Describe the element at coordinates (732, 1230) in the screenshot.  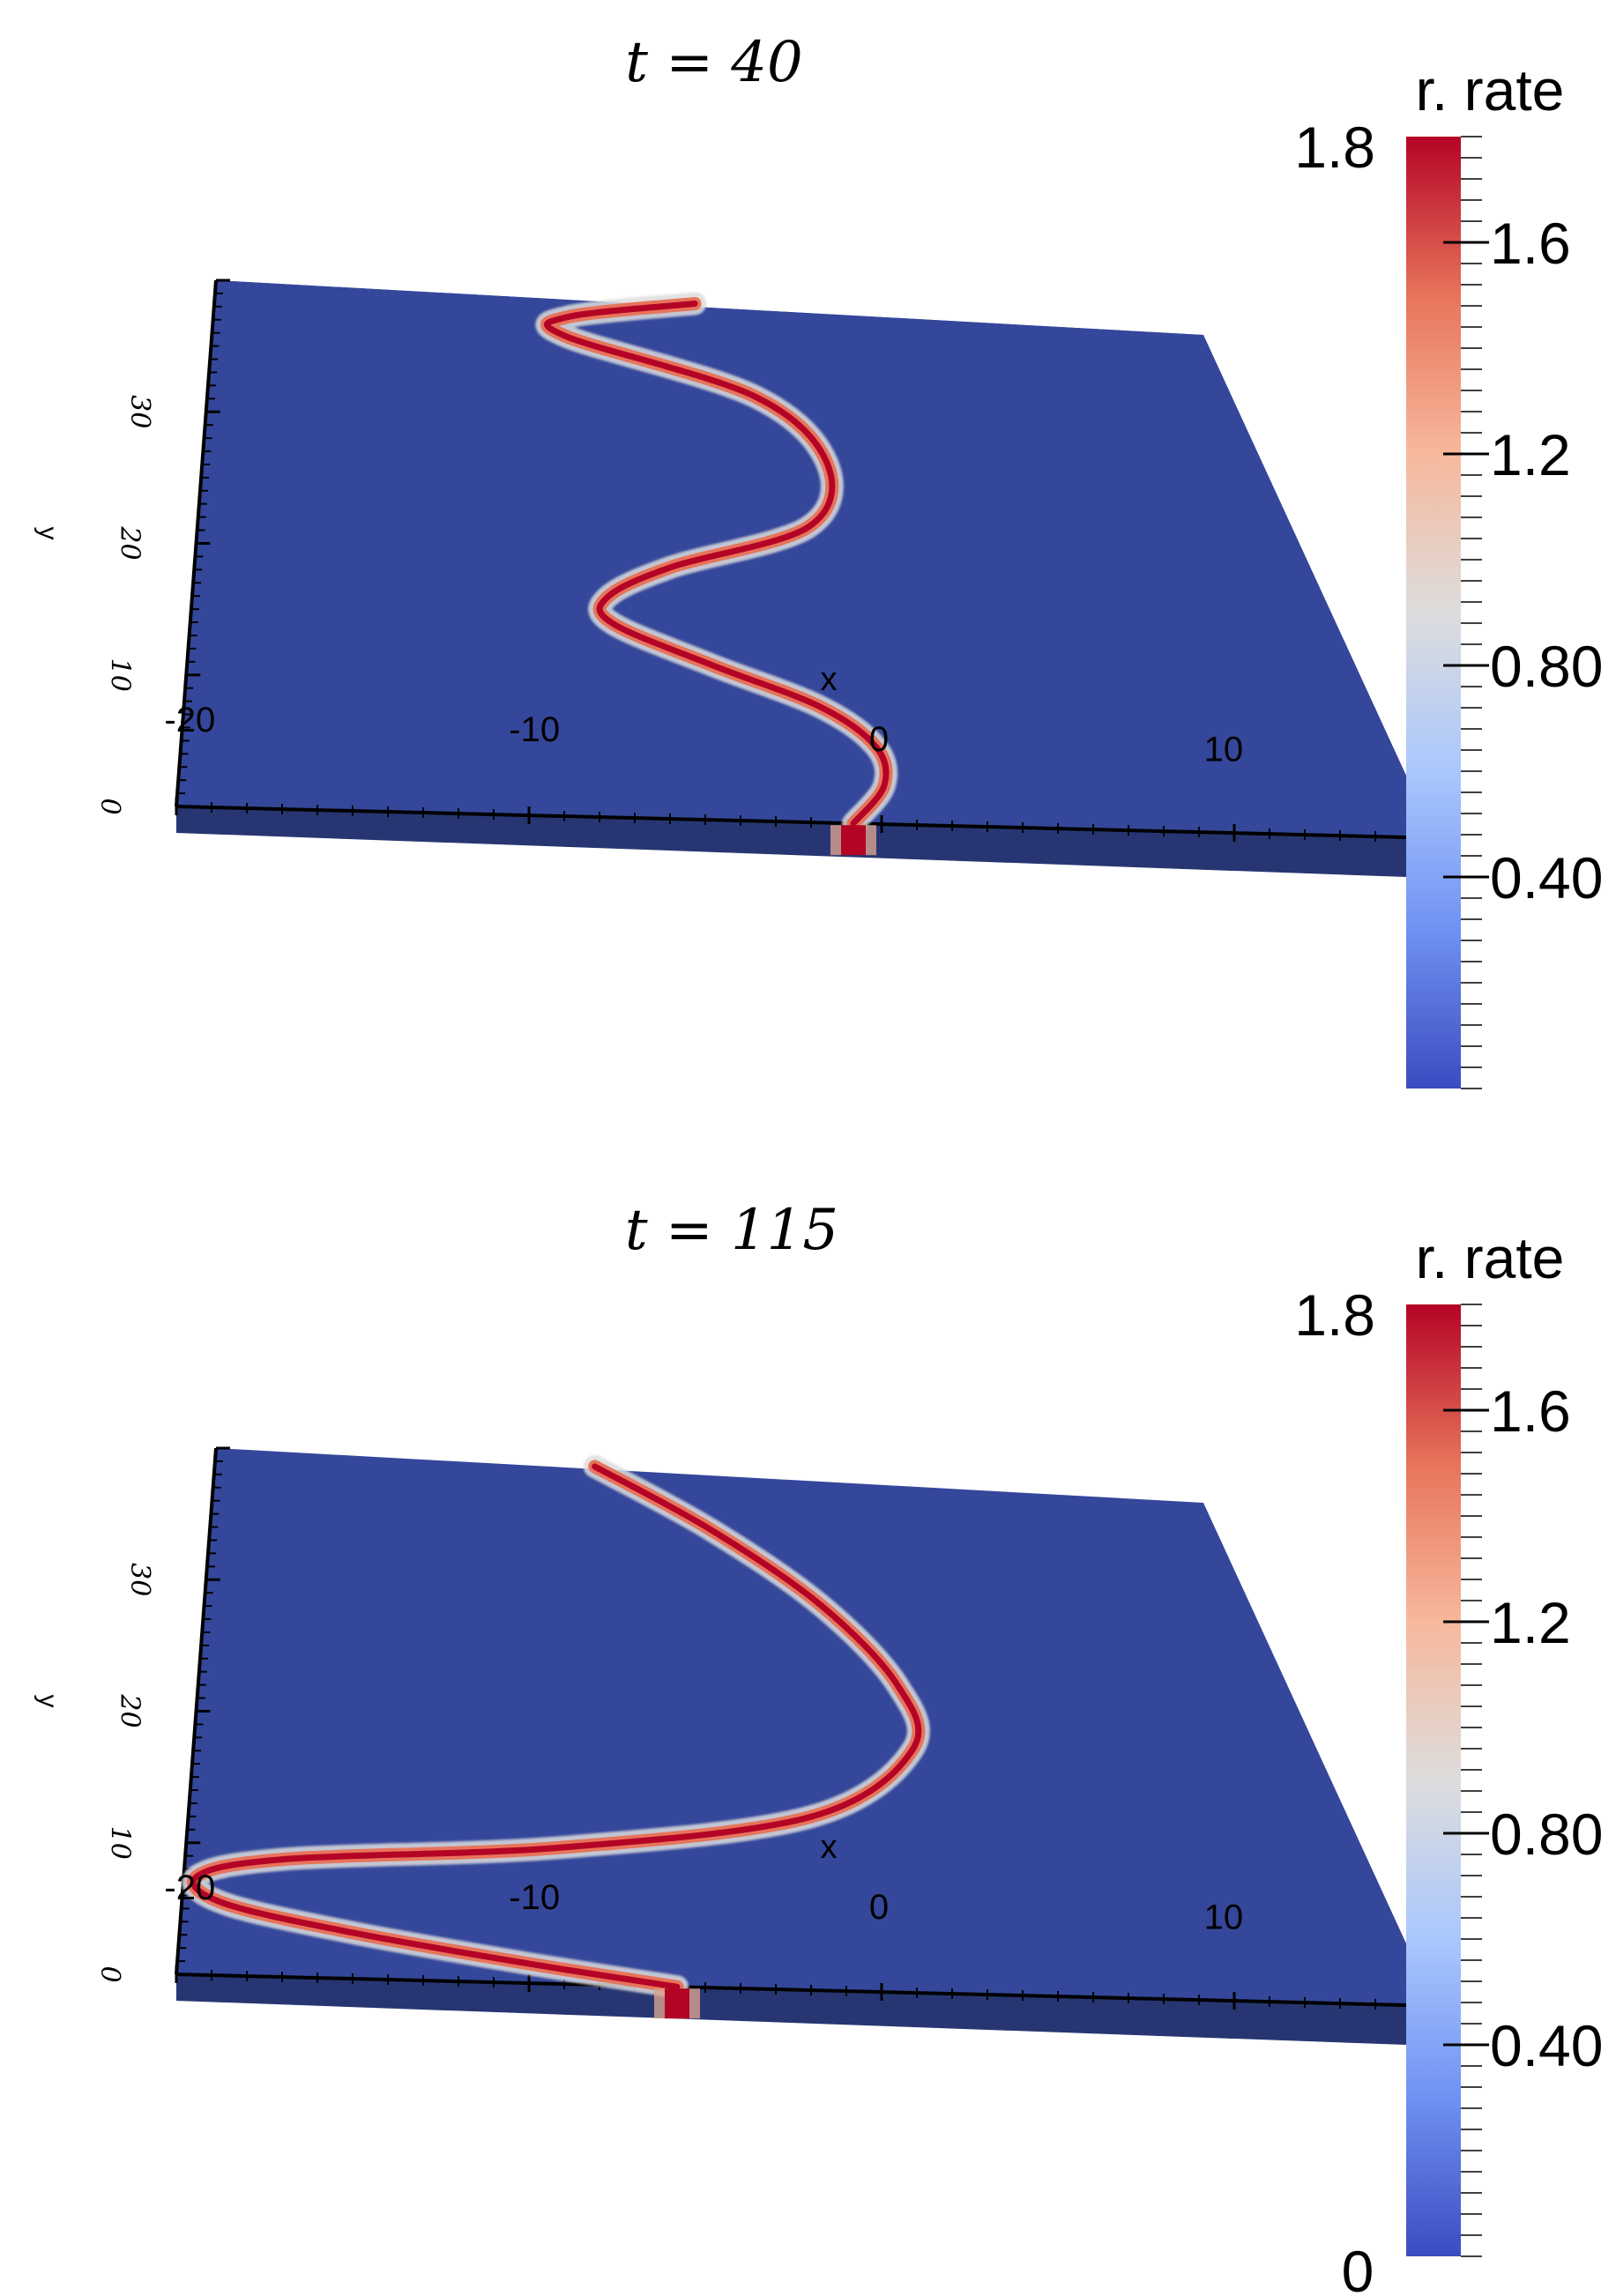
I see `panel-title: t = 115` at that location.